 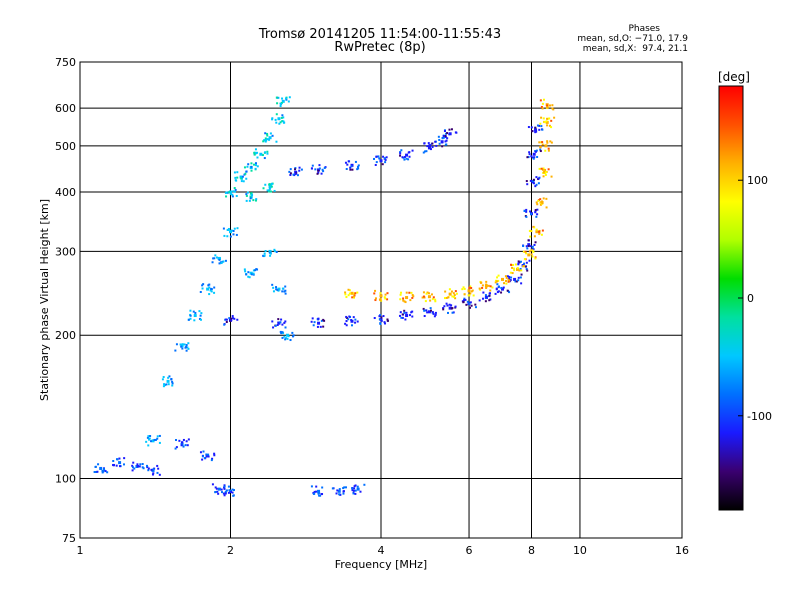 What do you see at coordinates (257, 149) in the screenshot?
I see `series-upper-cluster` at bounding box center [257, 149].